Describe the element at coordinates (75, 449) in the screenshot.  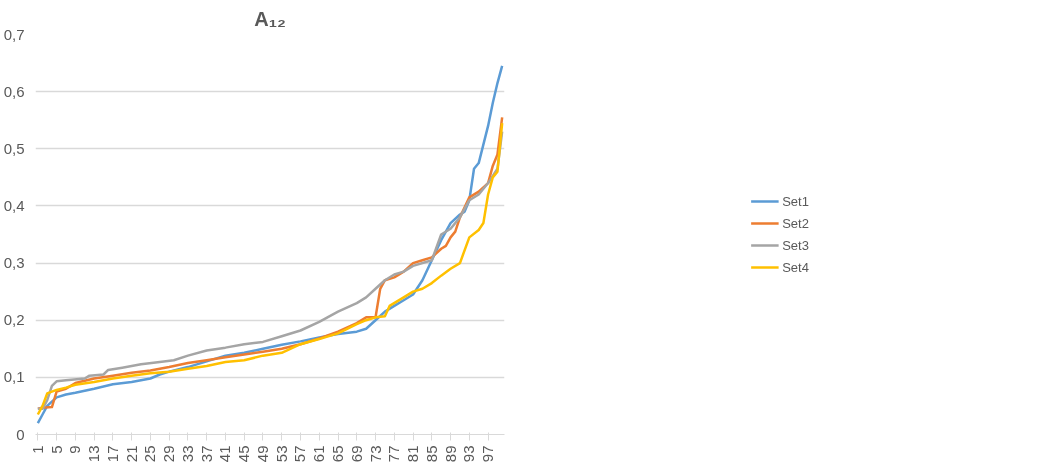
I see `x-tick-label: 9` at that location.